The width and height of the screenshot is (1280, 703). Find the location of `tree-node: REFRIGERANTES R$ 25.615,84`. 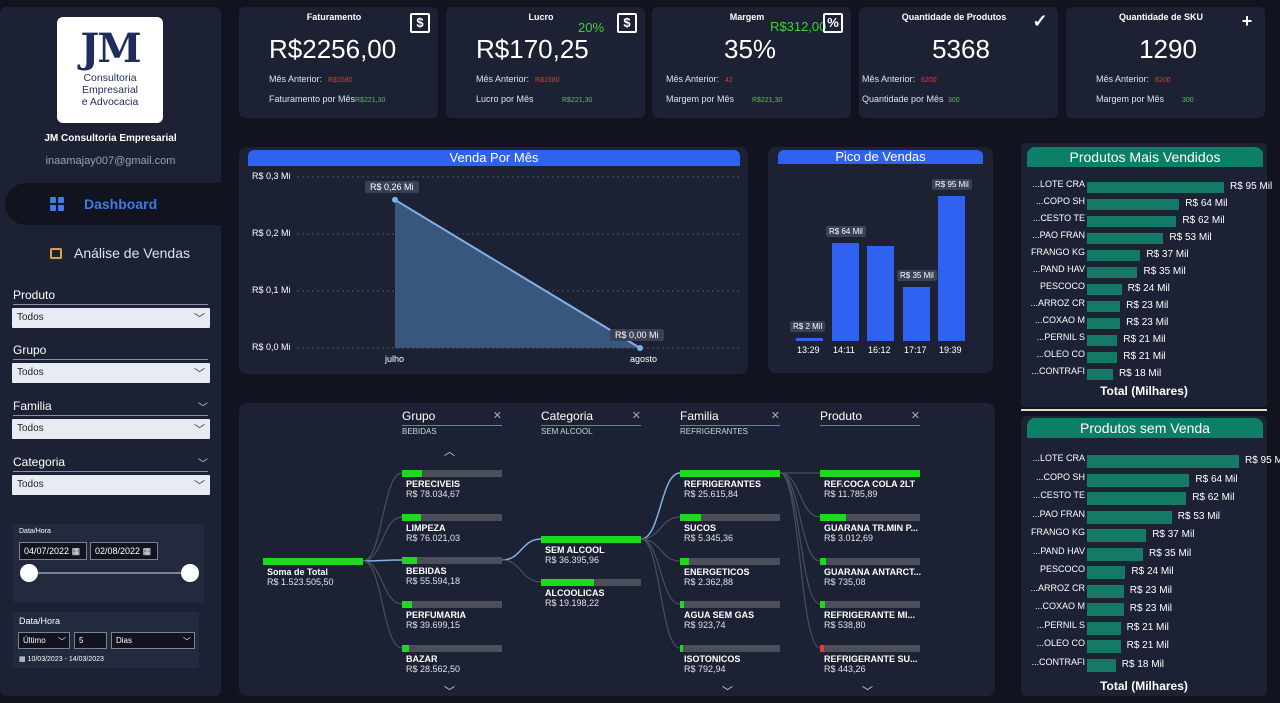

tree-node: REFRIGERANTES R$ 25.615,84 is located at coordinates (730, 486).